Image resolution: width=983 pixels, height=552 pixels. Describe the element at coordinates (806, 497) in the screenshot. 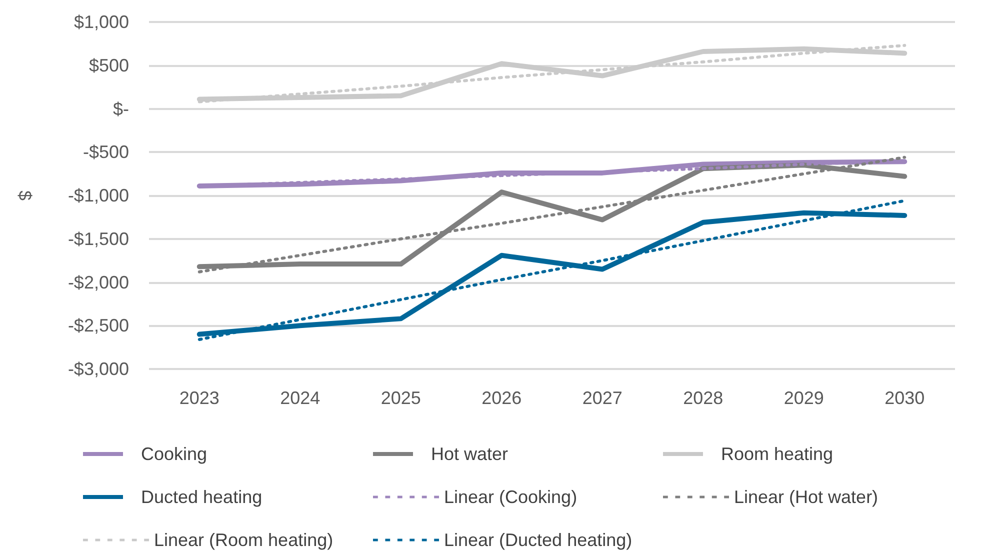

I see `legend-label: Linear (Hot water)` at that location.